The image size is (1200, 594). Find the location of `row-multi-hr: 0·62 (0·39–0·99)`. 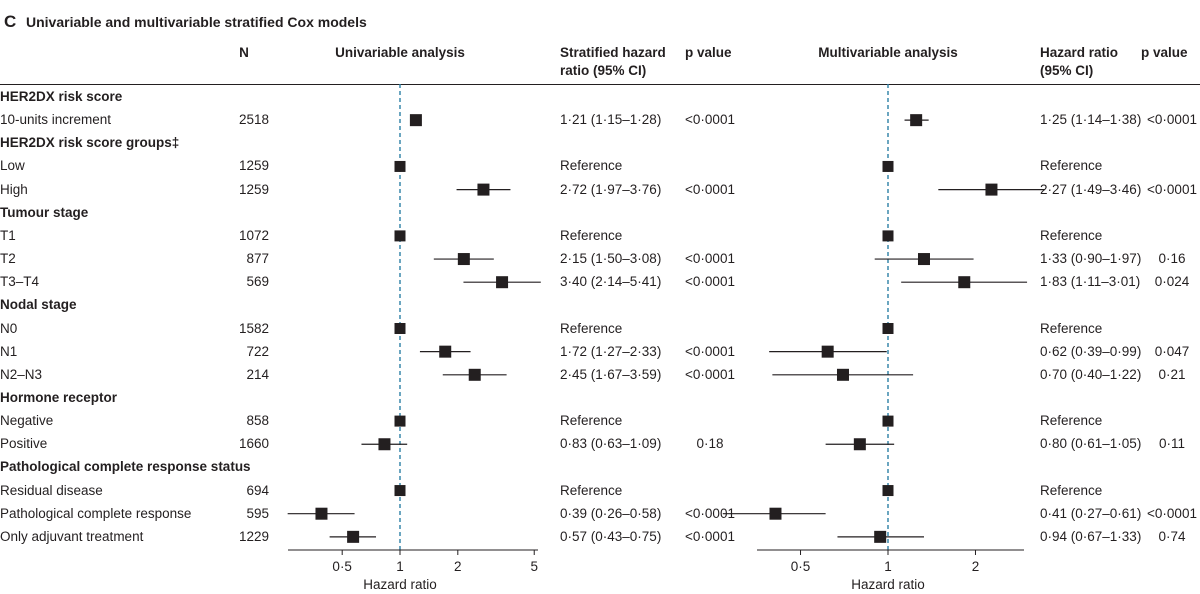

row-multi-hr: 0·62 (0·39–0·99) is located at coordinates (1091, 351).